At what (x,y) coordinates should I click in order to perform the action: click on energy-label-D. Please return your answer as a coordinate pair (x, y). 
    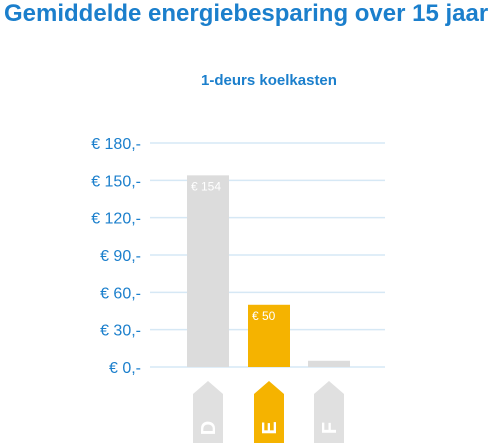
    Looking at the image, I should click on (208, 412).